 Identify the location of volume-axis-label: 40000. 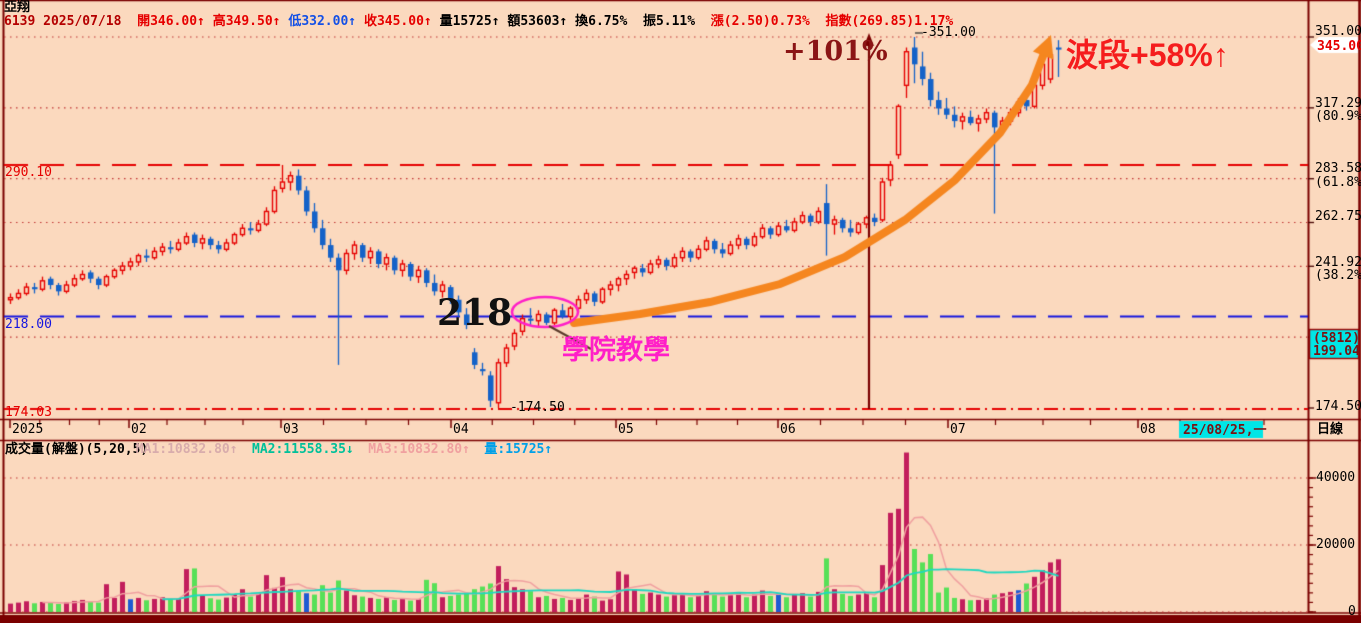
(1336, 477).